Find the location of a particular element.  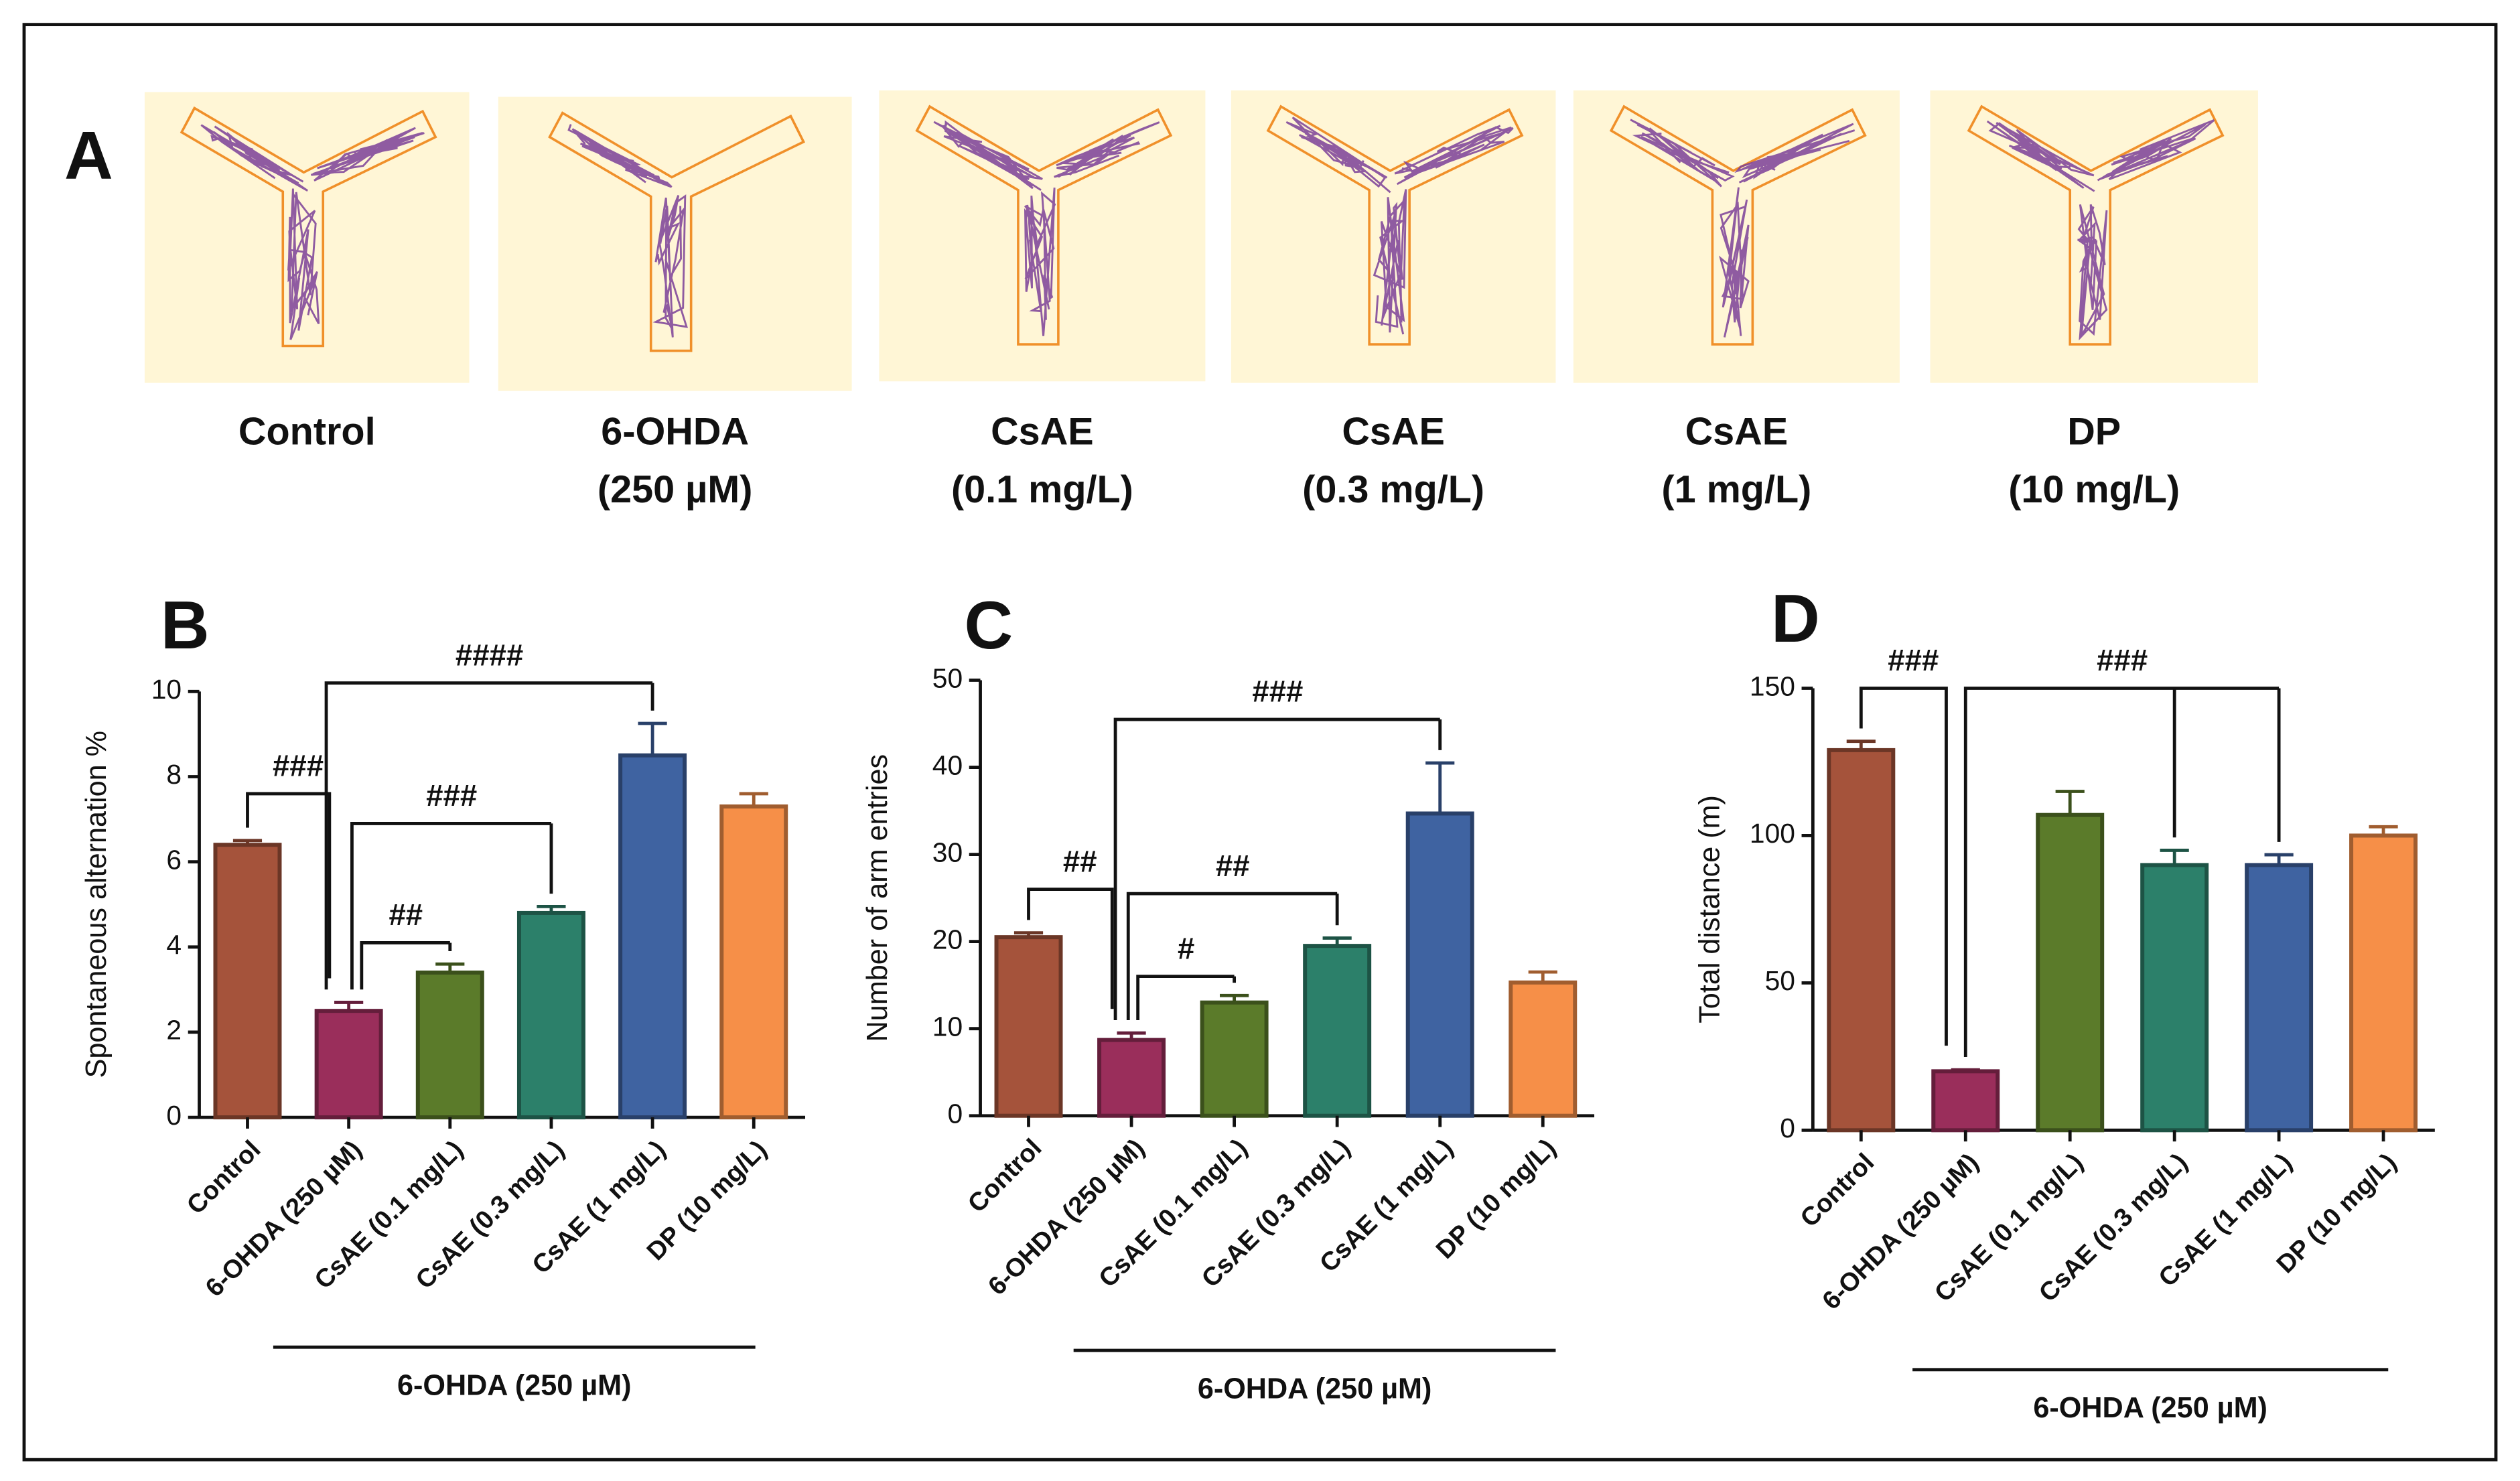

group-label: DP is located at coordinates (2094, 432).